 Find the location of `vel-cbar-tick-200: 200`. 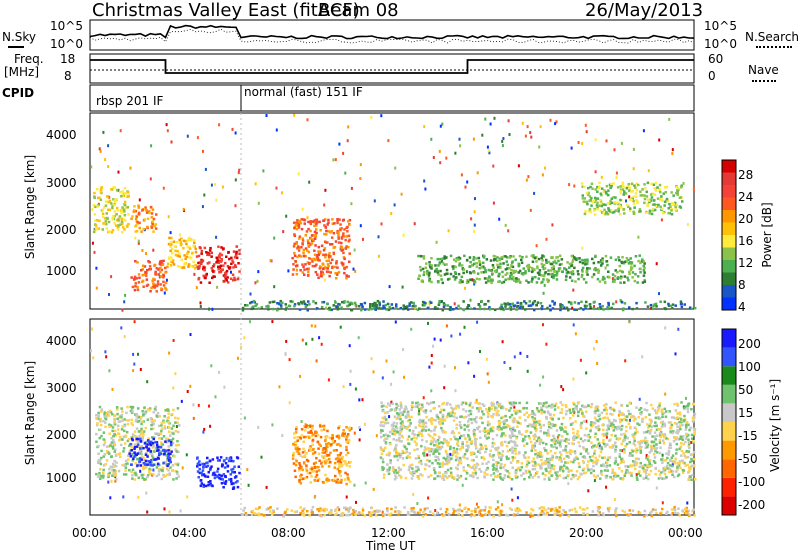

vel-cbar-tick-200: 200 is located at coordinates (749, 344).